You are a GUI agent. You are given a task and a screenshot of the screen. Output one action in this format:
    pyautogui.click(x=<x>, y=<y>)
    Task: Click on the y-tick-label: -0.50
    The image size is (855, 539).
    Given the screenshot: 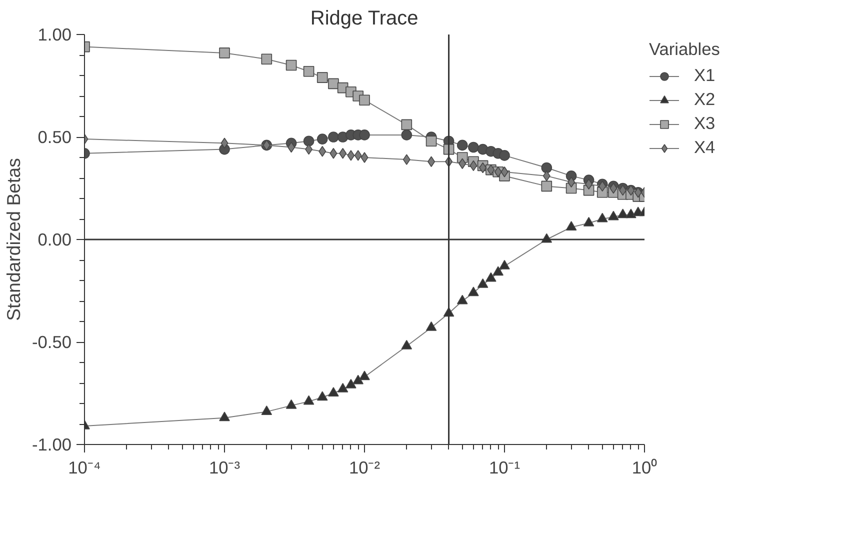 What is the action you would take?
    pyautogui.click(x=52, y=342)
    